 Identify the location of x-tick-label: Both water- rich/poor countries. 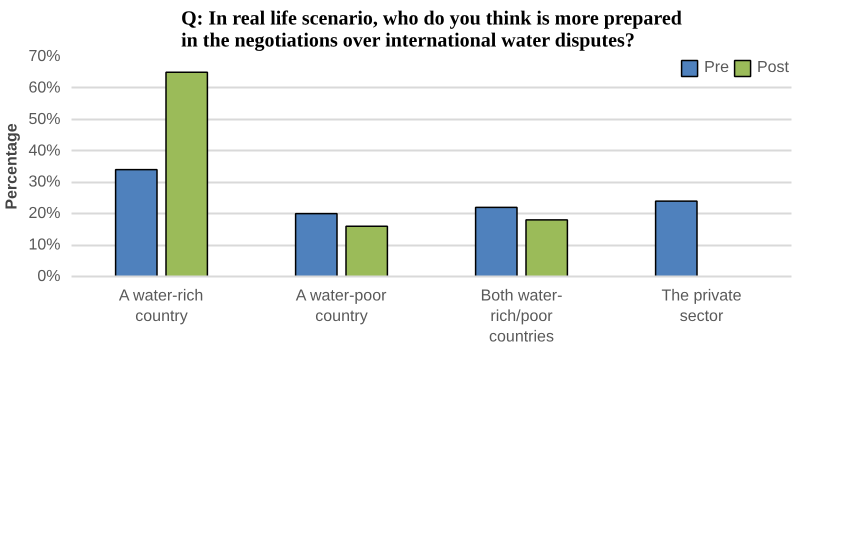
(521, 317).